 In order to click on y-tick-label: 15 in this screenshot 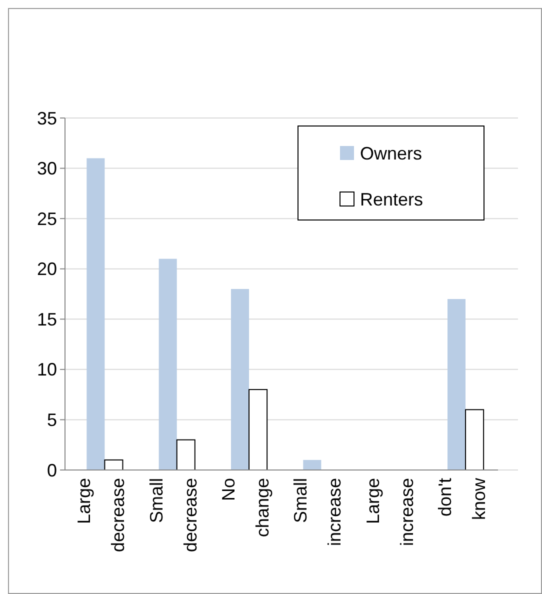, I will do `click(46, 319)`.